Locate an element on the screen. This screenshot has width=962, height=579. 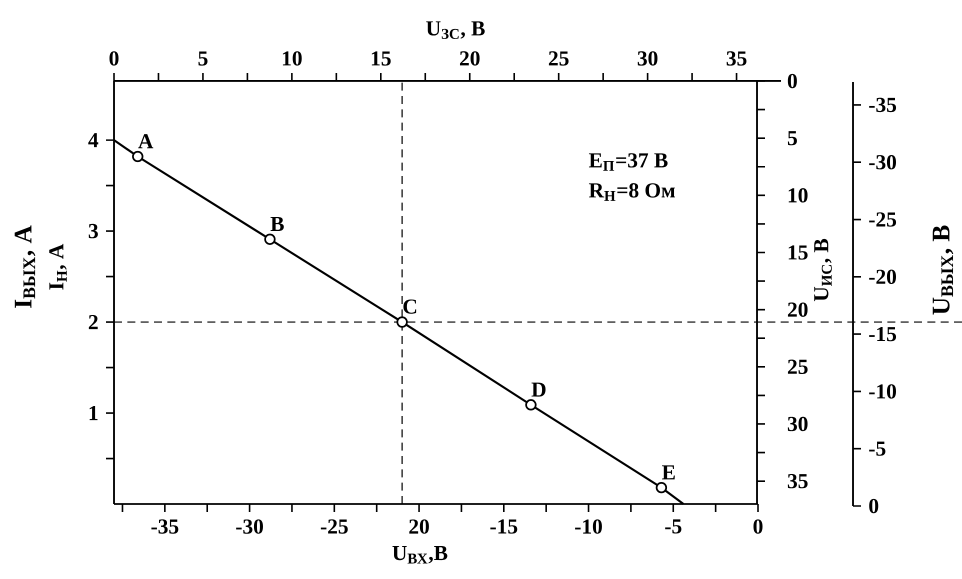
x-tick-label: 0 is located at coordinates (758, 526).